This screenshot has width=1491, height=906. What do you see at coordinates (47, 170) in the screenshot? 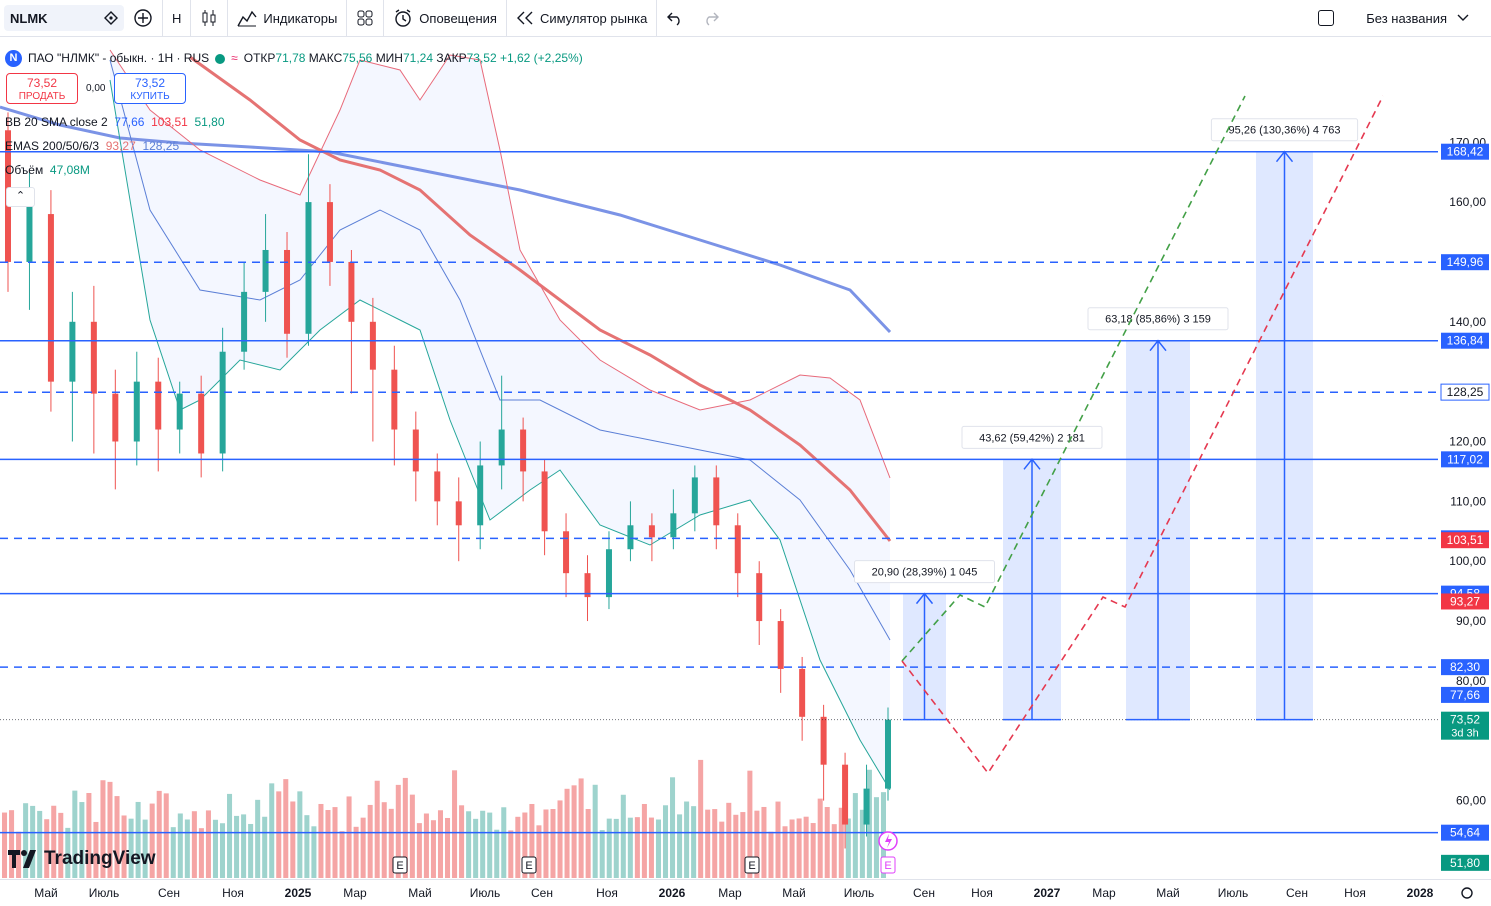
I see `volume-legend: Объём 47,08M` at bounding box center [47, 170].